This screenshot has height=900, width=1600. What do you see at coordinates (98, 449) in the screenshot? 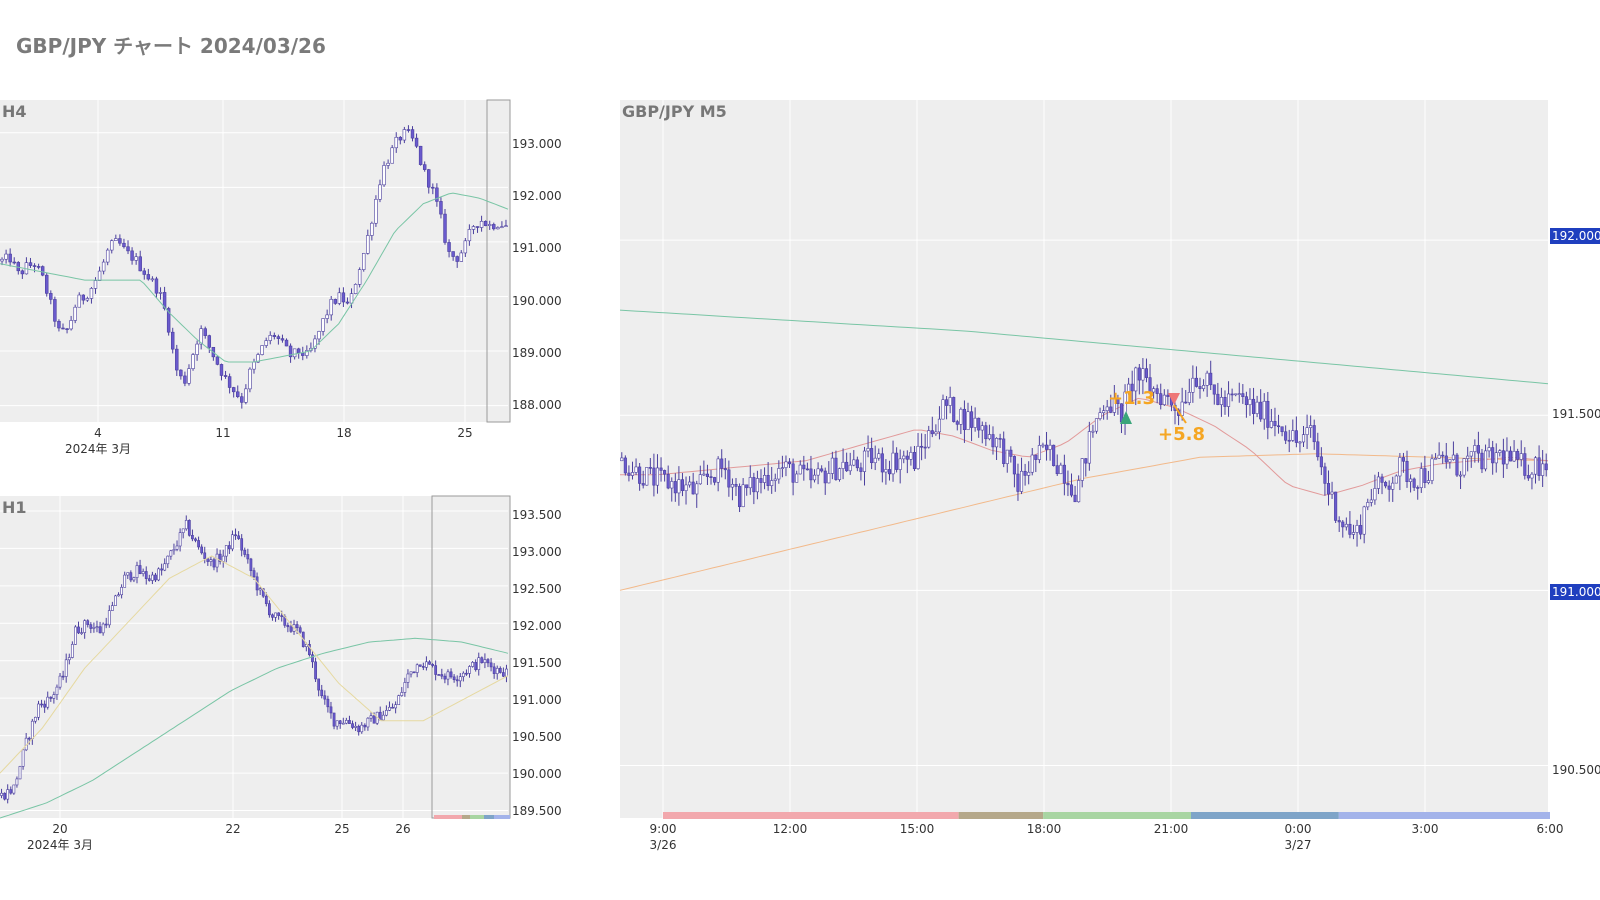
I see `h4-x-sub-label: 2024年 3月` at bounding box center [98, 449].